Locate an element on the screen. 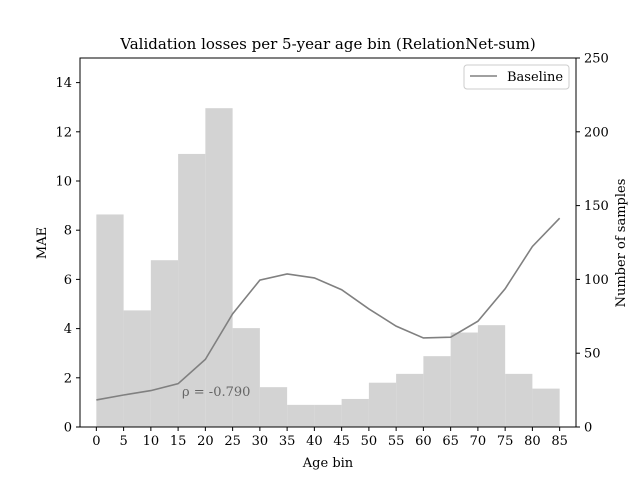 The image size is (640, 480). left-y-tick-label: 10 is located at coordinates (63, 182).